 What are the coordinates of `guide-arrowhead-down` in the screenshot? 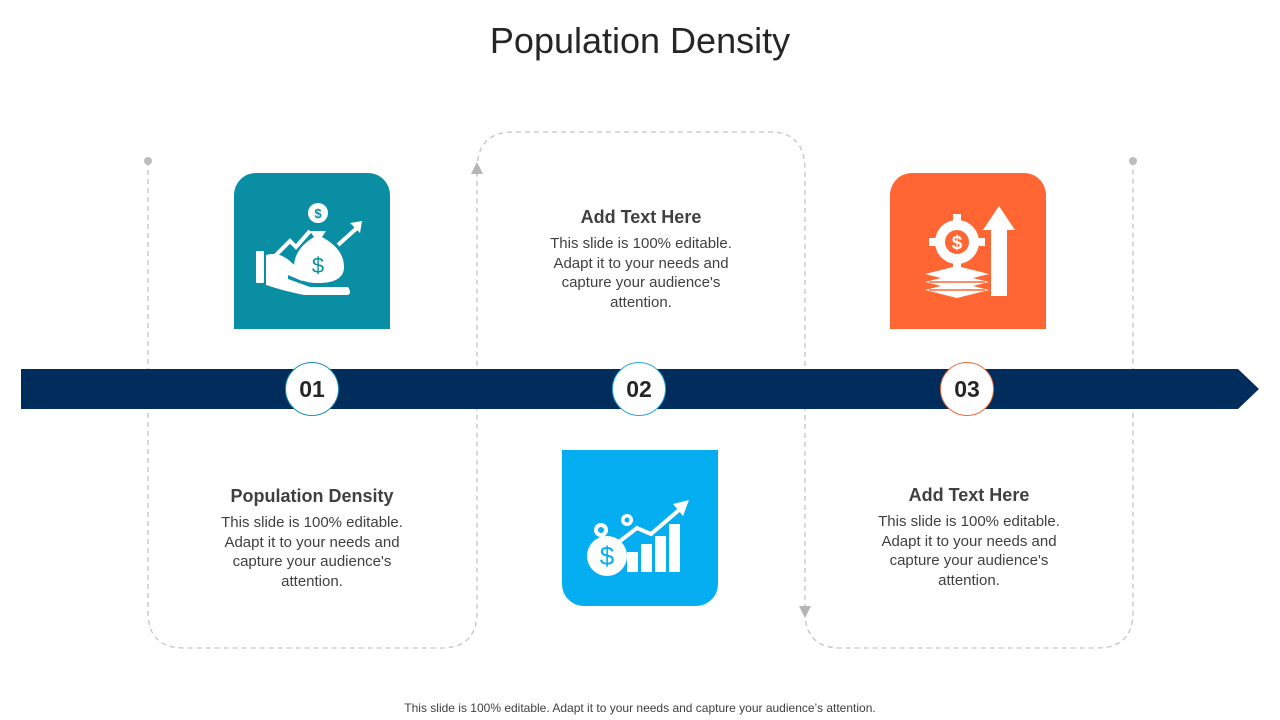 It's located at (805, 612).